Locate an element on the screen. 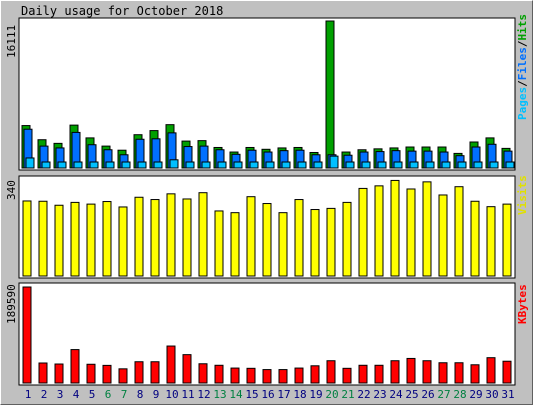 The width and height of the screenshot is (533, 405). day-label: 14 is located at coordinates (236, 394).